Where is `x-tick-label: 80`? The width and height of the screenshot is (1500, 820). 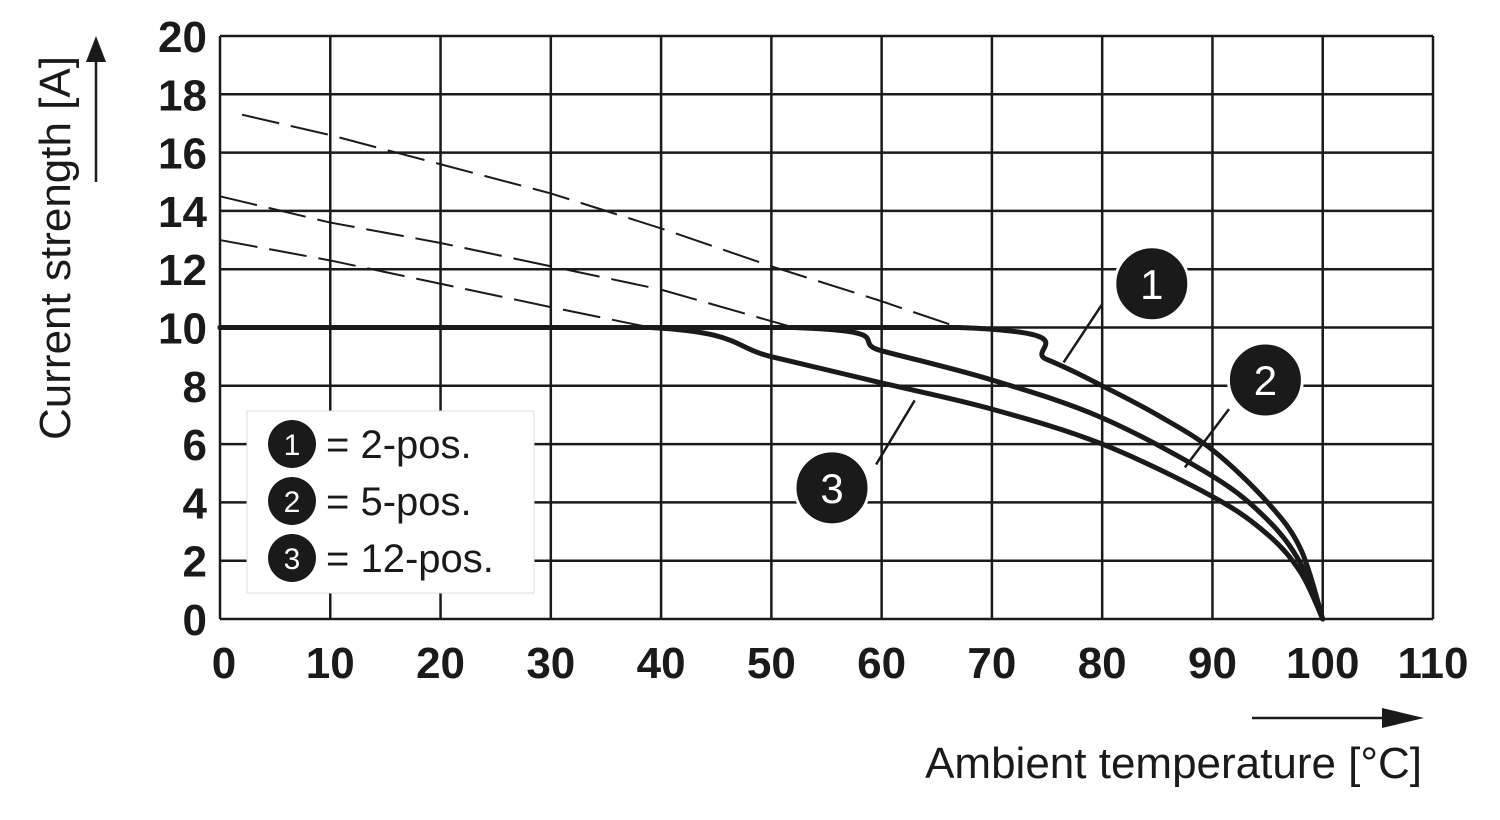
x-tick-label: 80 is located at coordinates (1102, 663).